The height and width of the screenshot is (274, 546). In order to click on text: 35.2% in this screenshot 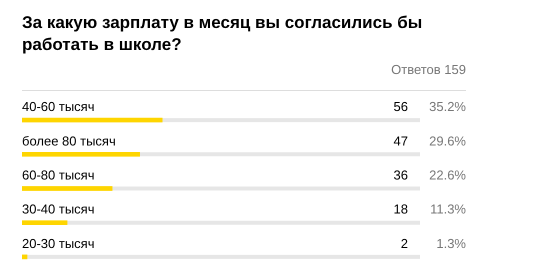, I will do `click(447, 106)`.